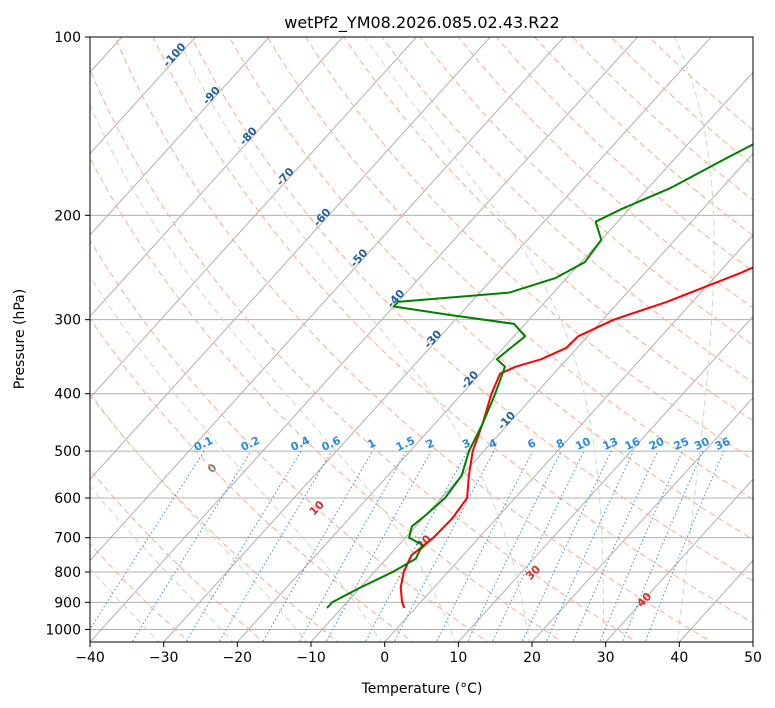  What do you see at coordinates (63, 630) in the screenshot?
I see `y-tick-label: 1000` at bounding box center [63, 630].